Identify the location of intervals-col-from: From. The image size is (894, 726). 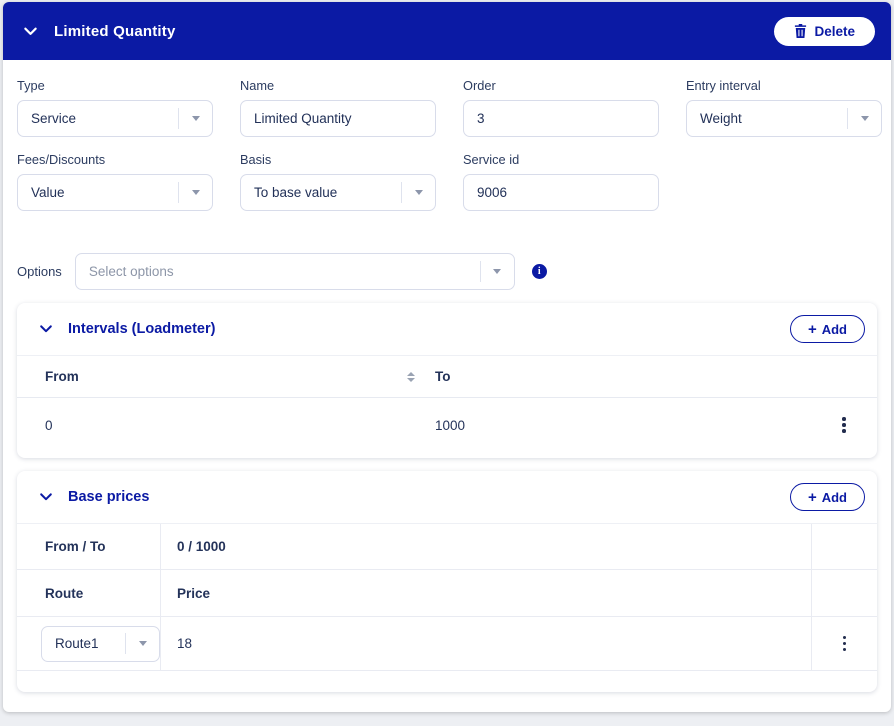
(62, 376).